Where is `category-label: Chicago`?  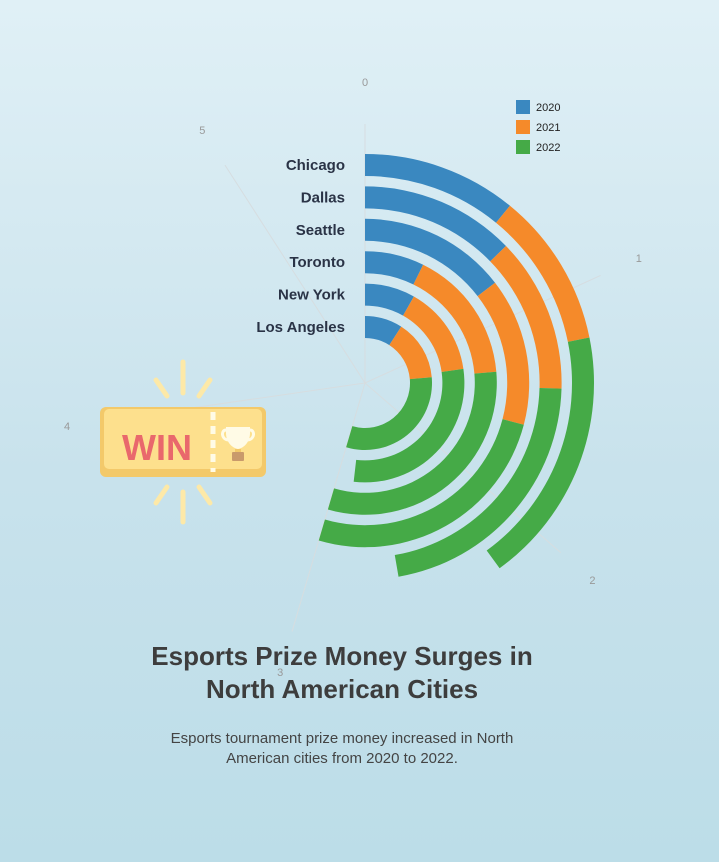 category-label: Chicago is located at coordinates (315, 165).